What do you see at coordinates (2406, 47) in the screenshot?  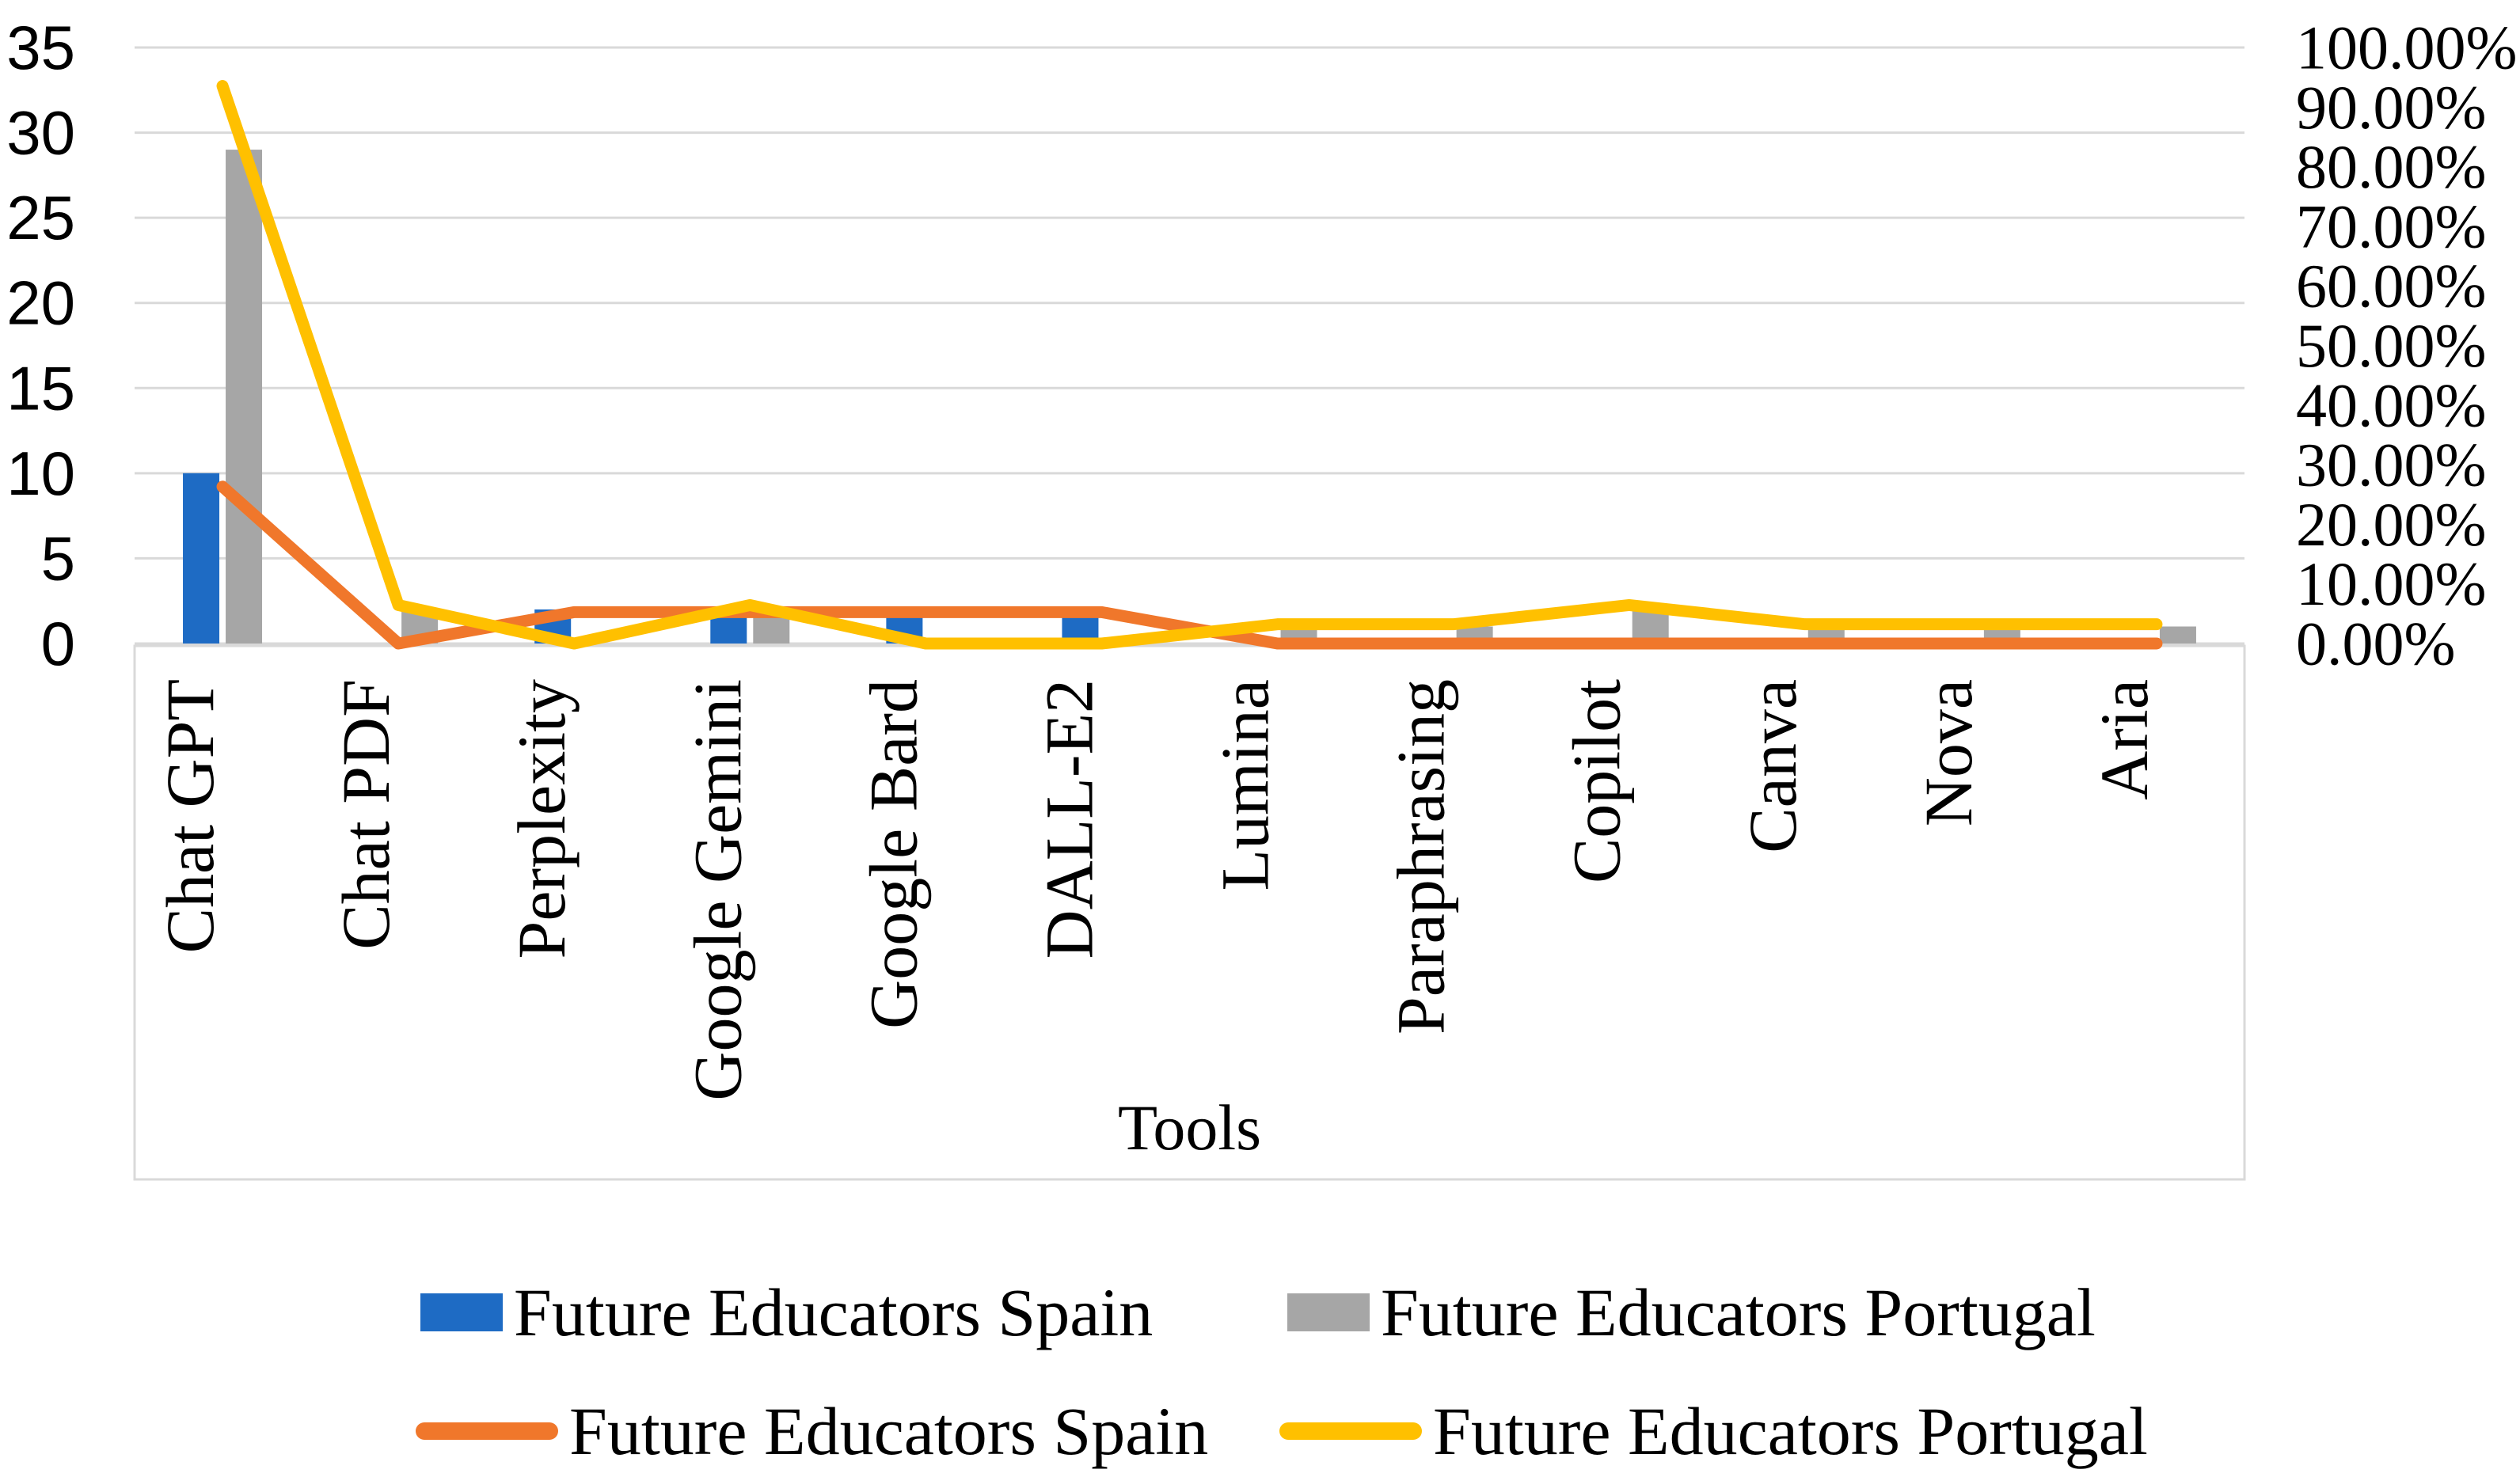 I see `right-axis-tick-label: 100.00%` at bounding box center [2406, 47].